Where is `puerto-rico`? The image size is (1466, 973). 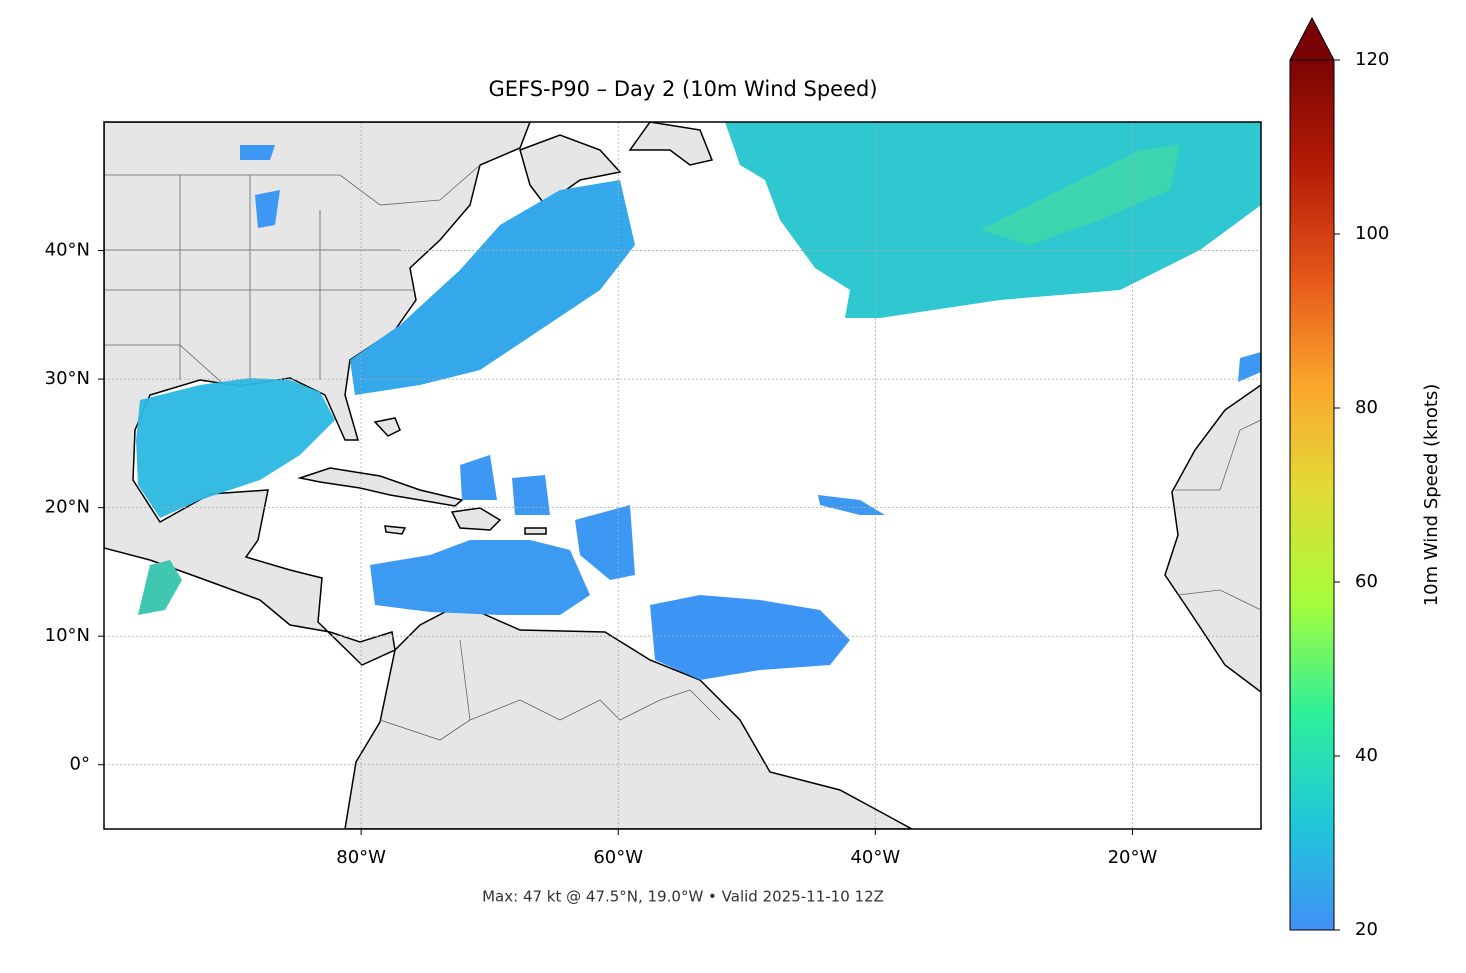 puerto-rico is located at coordinates (535, 531).